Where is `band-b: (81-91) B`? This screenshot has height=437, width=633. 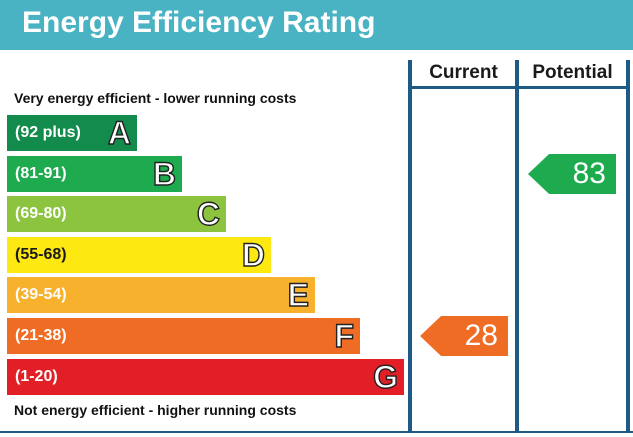 band-b: (81-91) B is located at coordinates (94, 174).